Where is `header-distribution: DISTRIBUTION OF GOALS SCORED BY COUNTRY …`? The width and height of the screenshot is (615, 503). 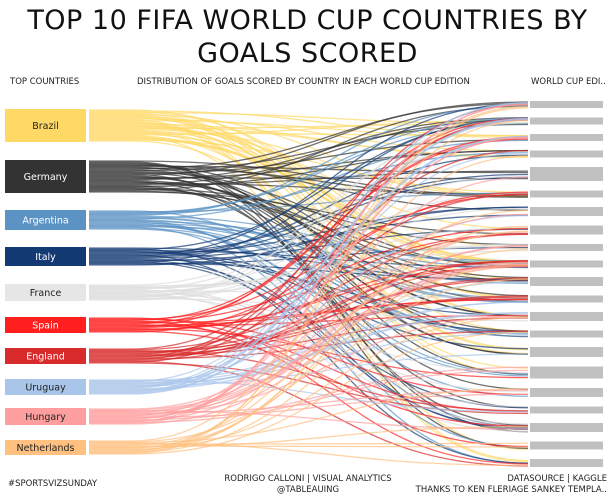 header-distribution: DISTRIBUTION OF GOALS SCORED BY COUNTRY … is located at coordinates (303, 82).